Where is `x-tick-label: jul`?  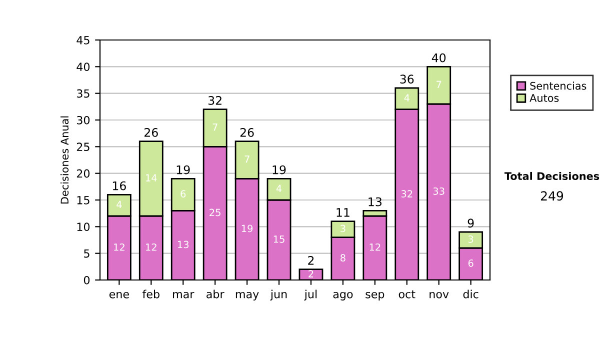
x-tick-label: jul is located at coordinates (310, 295).